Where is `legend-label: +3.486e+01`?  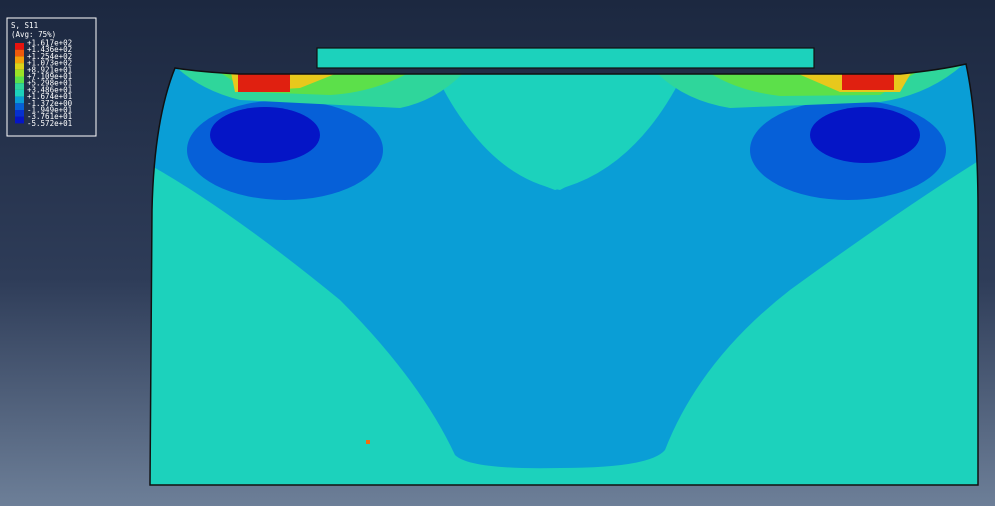
legend-label: +3.486e+01 is located at coordinates (49, 89).